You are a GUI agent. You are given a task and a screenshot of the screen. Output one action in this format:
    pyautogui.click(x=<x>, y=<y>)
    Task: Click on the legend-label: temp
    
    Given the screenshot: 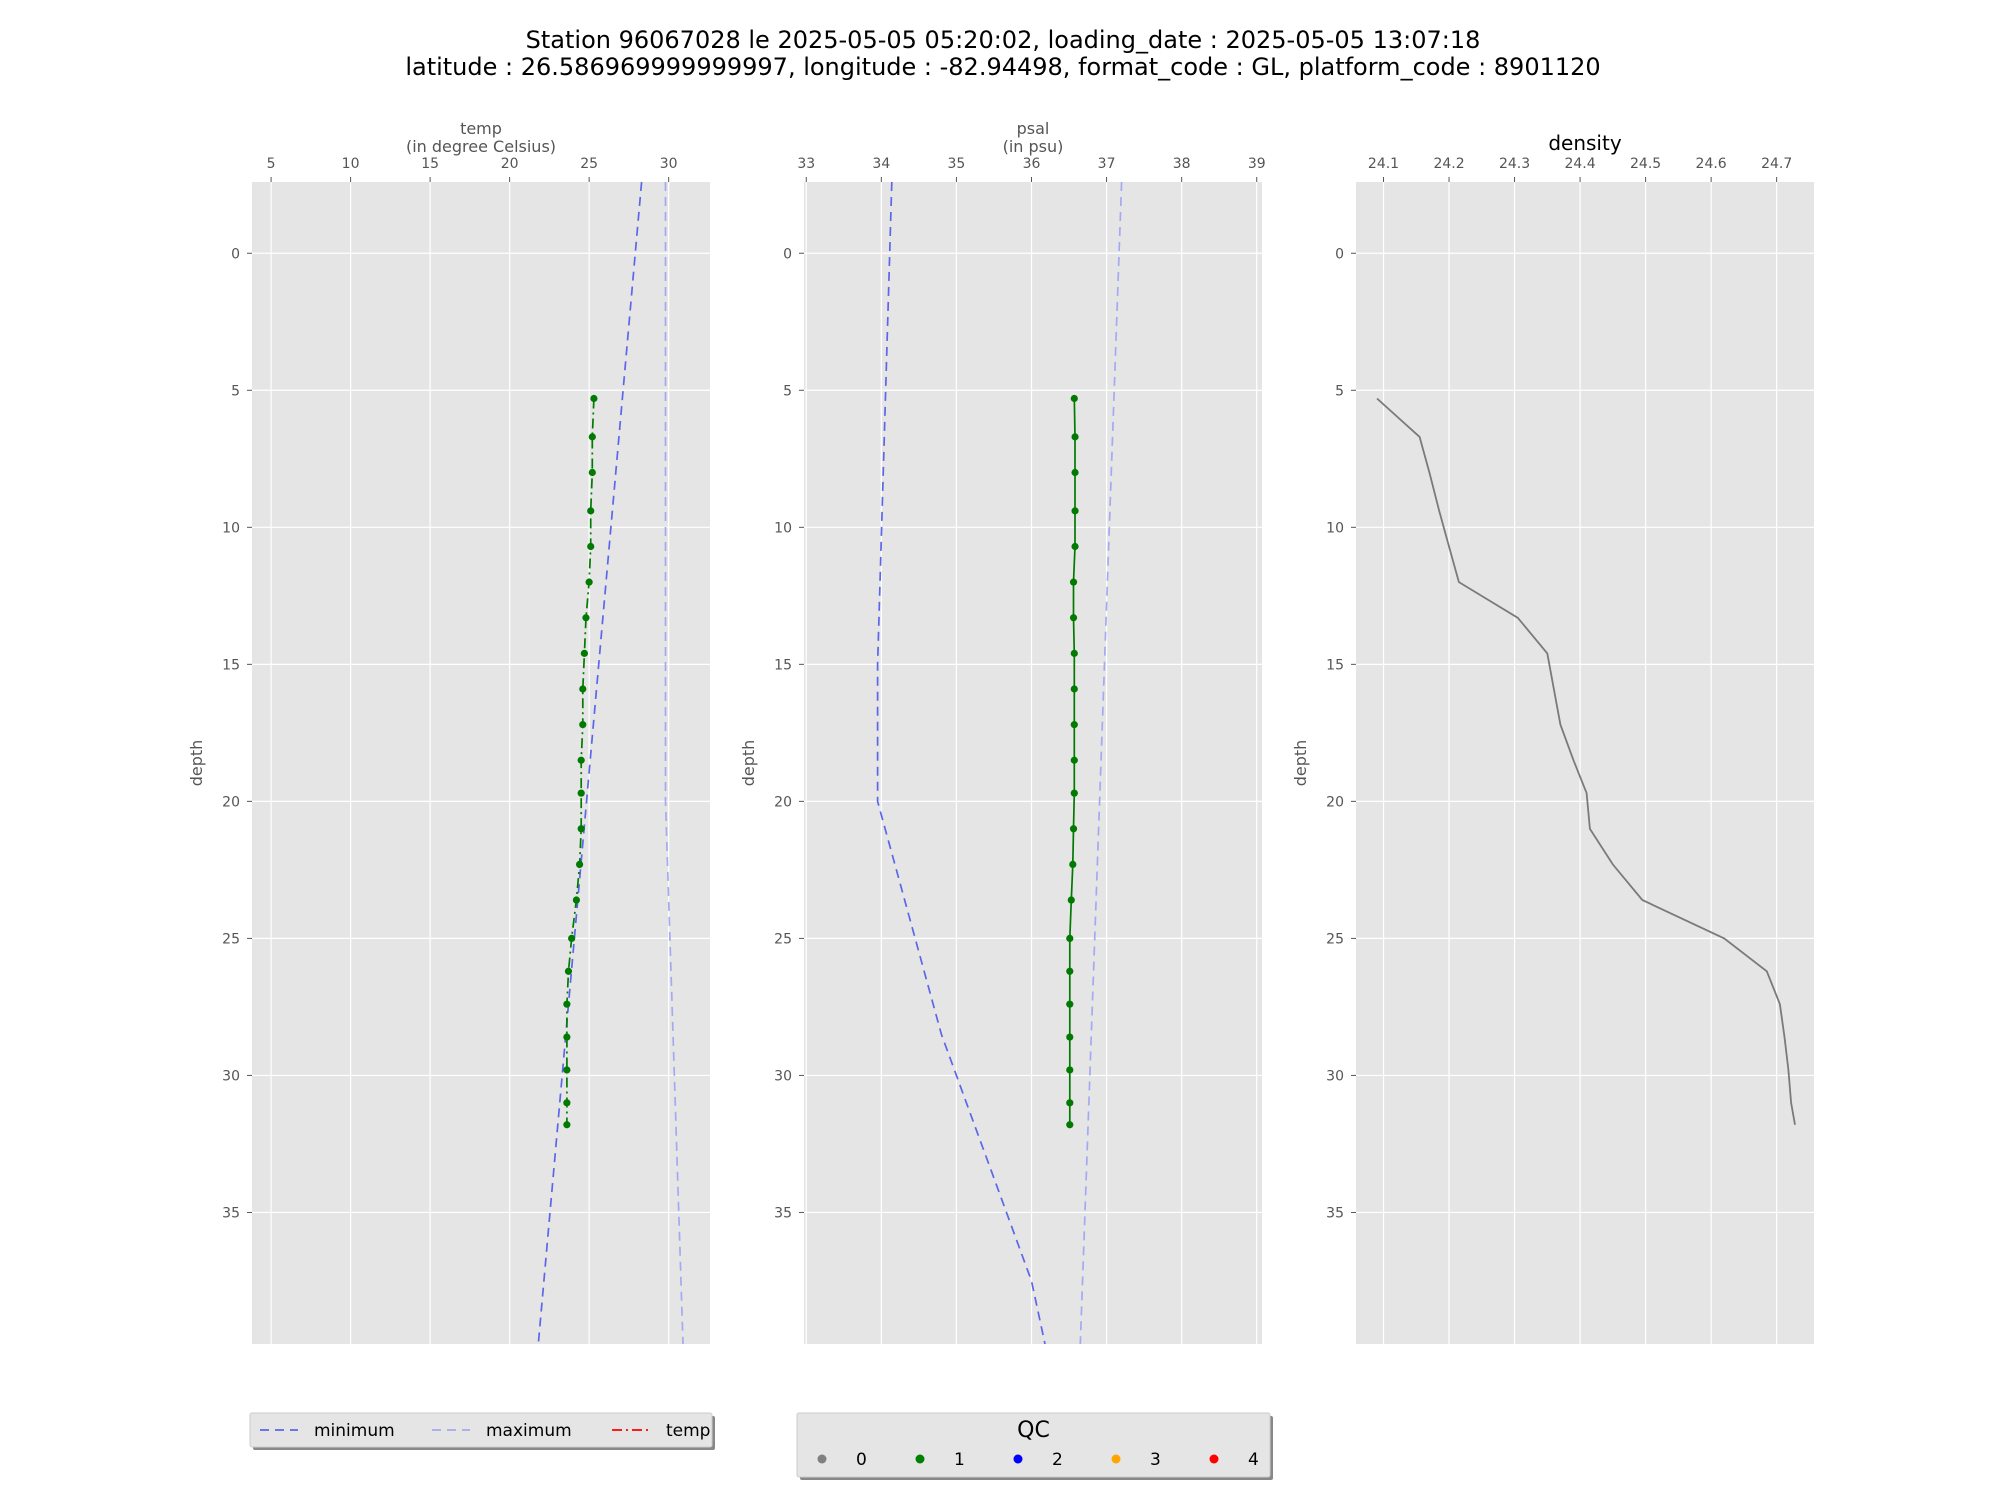 What is the action you would take?
    pyautogui.click(x=688, y=1431)
    